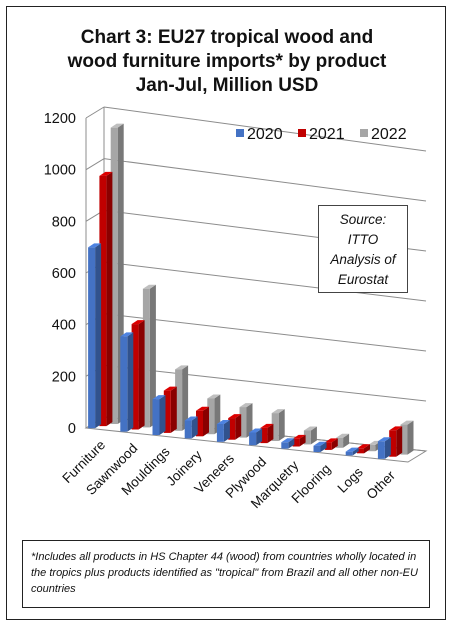 This screenshot has height=628, width=454. I want to click on bar-2020-flooring, so click(317, 449).